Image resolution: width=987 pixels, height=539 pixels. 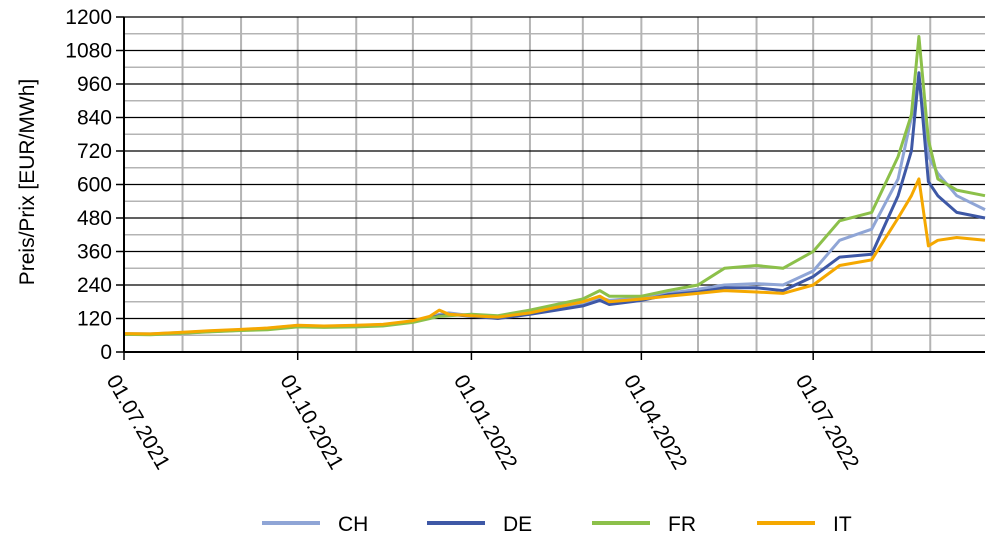 What do you see at coordinates (311, 422) in the screenshot?
I see `x-tick-label: 01.10.2021` at bounding box center [311, 422].